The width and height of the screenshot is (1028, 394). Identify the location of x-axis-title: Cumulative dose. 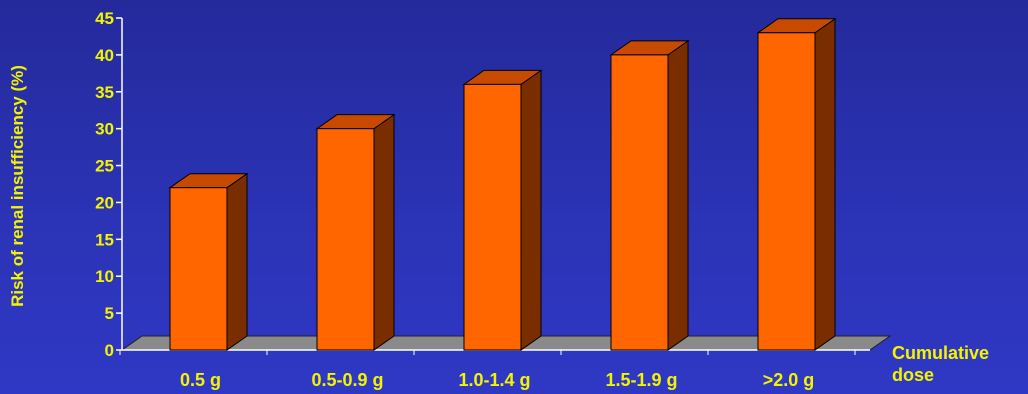
(957, 364).